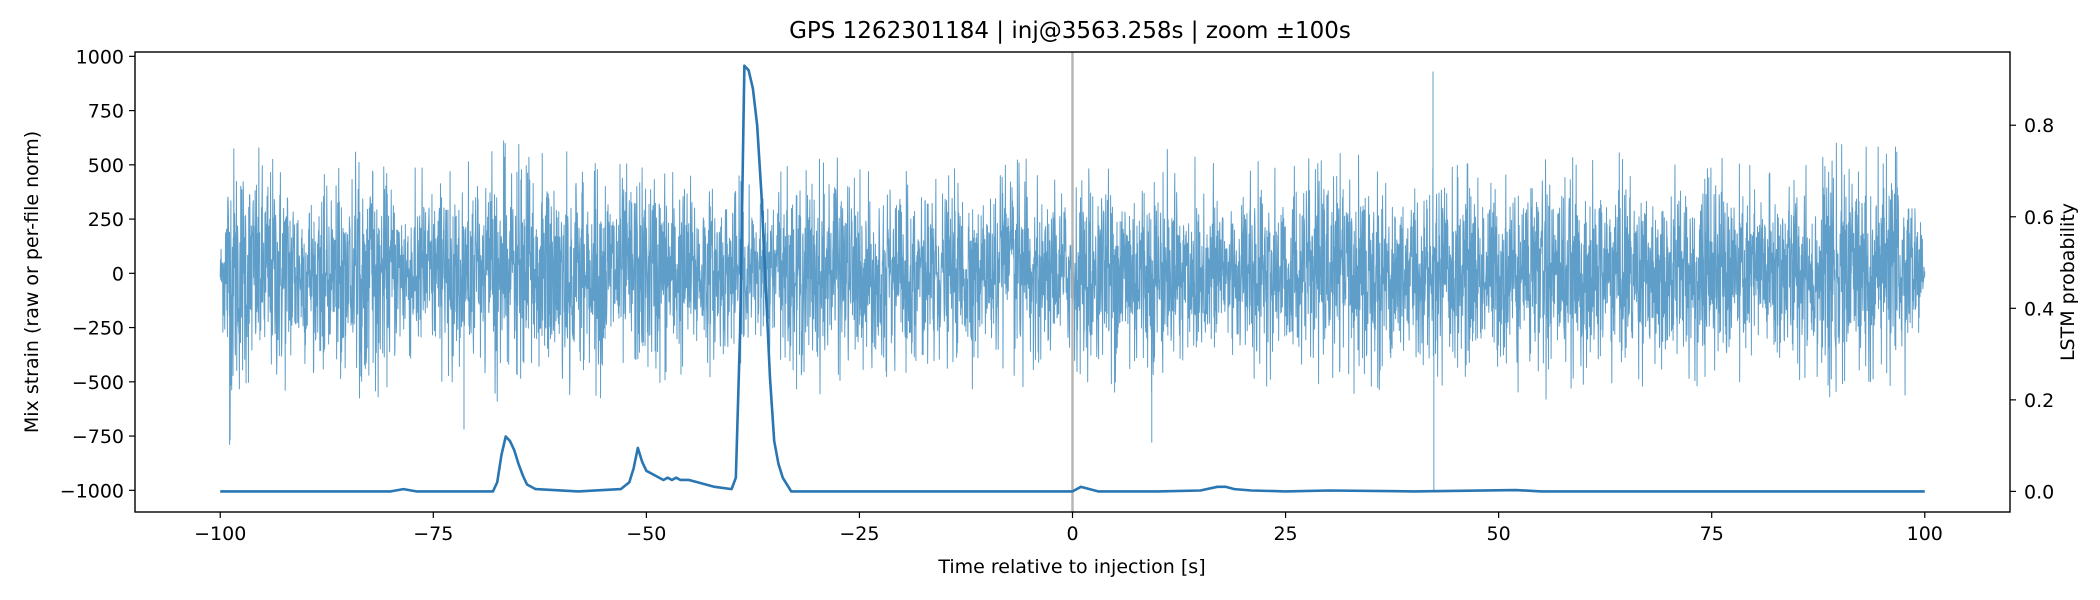  What do you see at coordinates (2039, 218) in the screenshot?
I see `y2-tick-label: 0.6` at bounding box center [2039, 218].